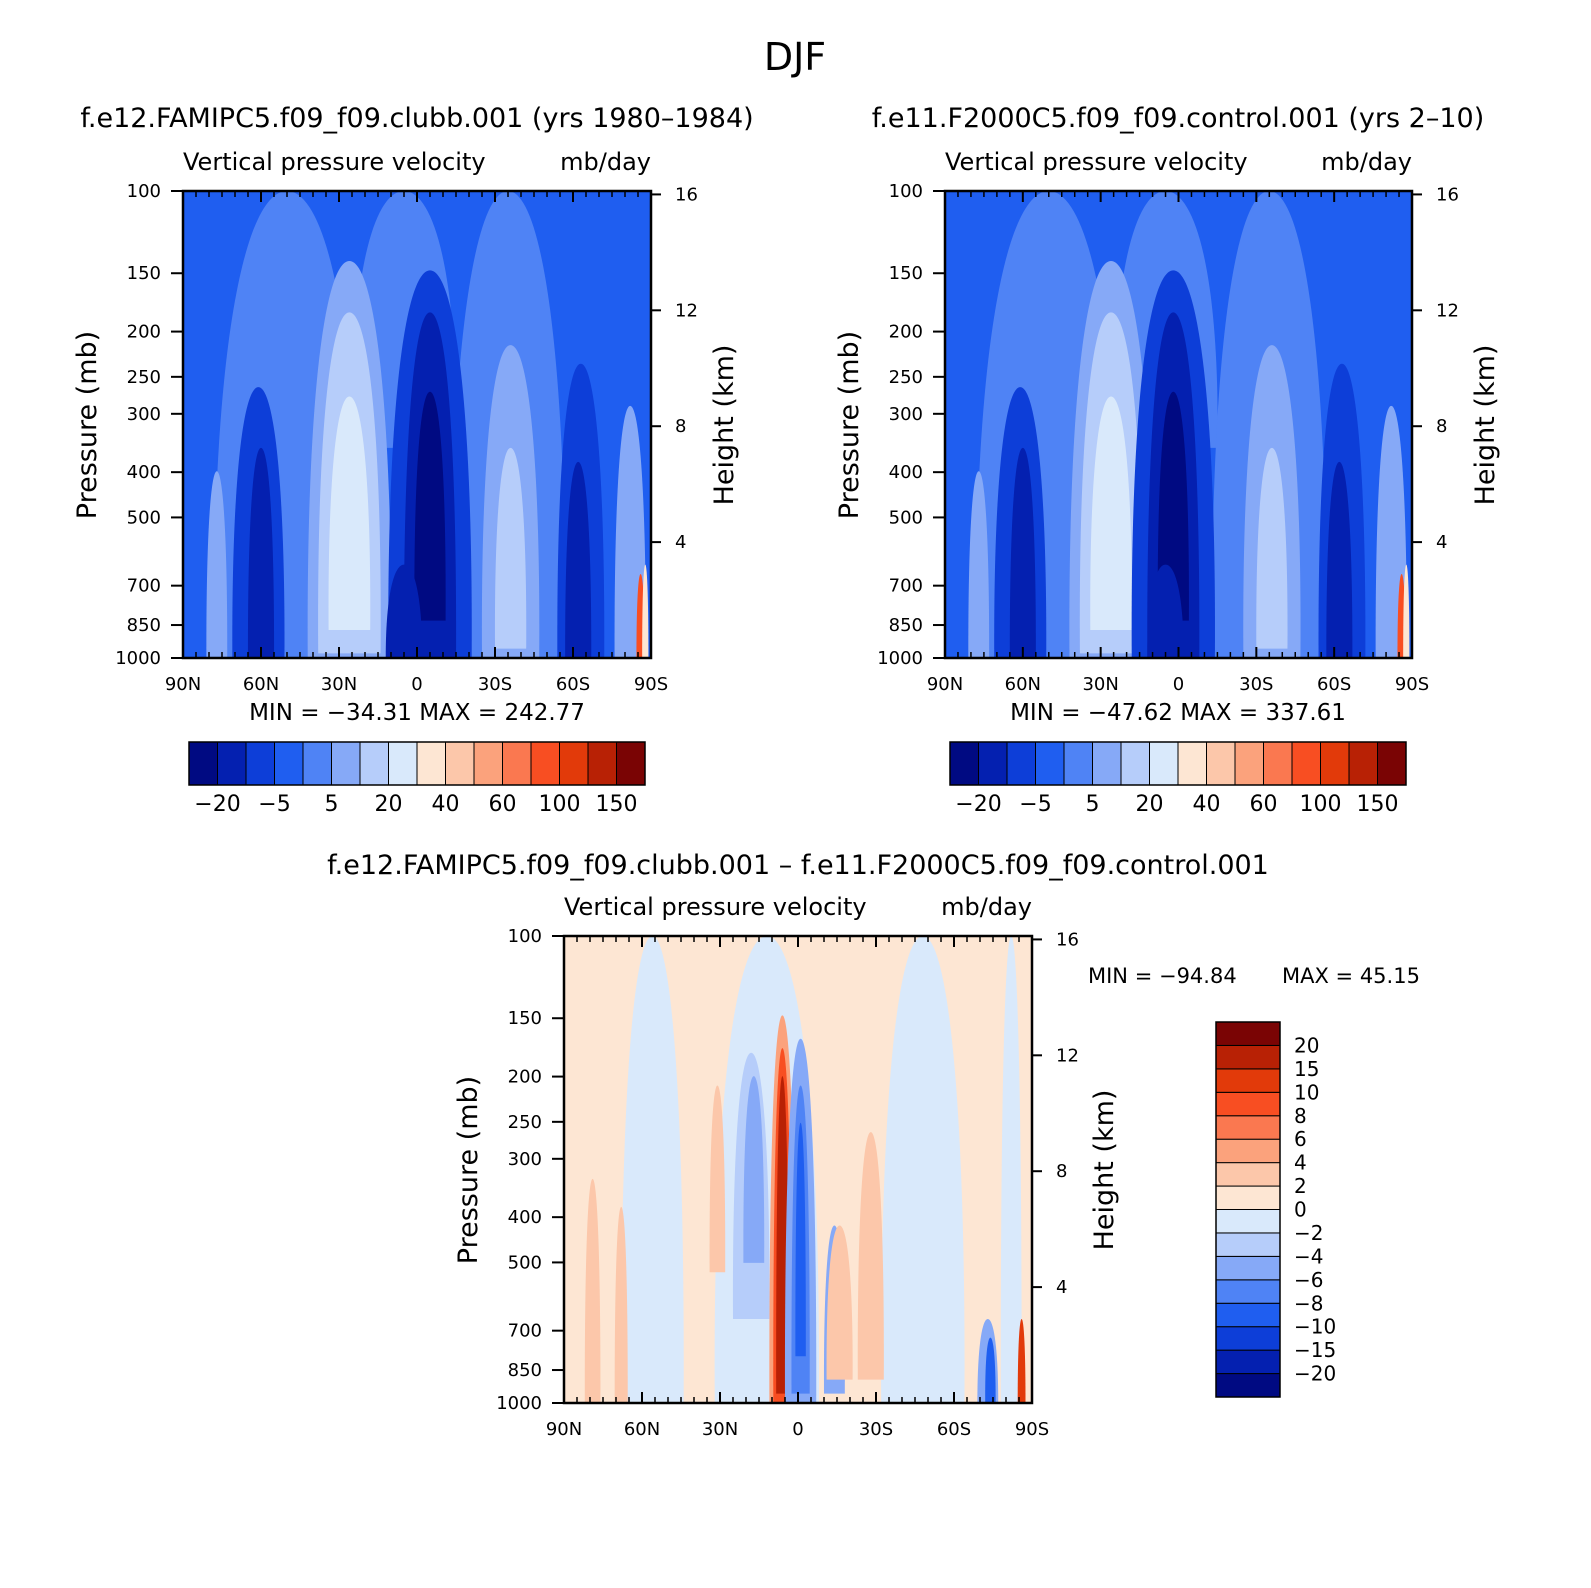  What do you see at coordinates (651, 684) in the screenshot?
I see `x-tick-label: 90S` at bounding box center [651, 684].